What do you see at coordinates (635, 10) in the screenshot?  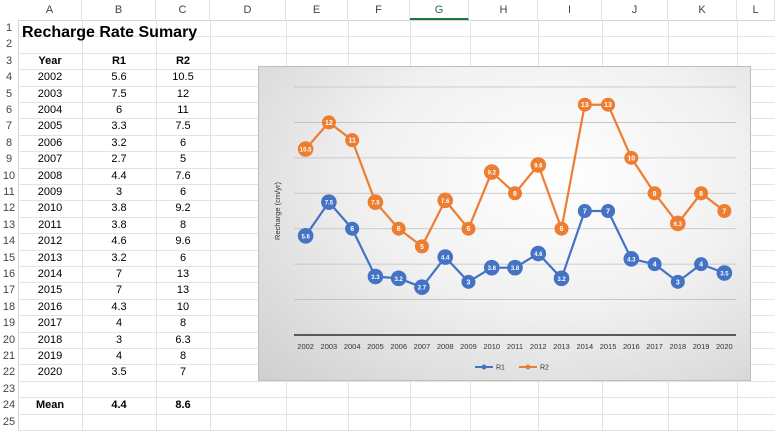 I see `column-header-j: J` at bounding box center [635, 10].